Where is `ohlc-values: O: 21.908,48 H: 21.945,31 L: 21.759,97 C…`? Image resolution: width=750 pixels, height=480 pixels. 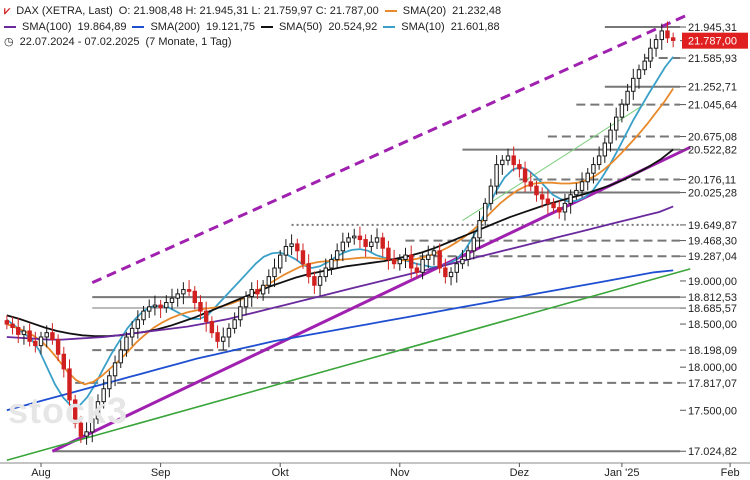
ohlc-values: O: 21.908,48 H: 21.945,31 L: 21.759,97 C… is located at coordinates (248, 11).